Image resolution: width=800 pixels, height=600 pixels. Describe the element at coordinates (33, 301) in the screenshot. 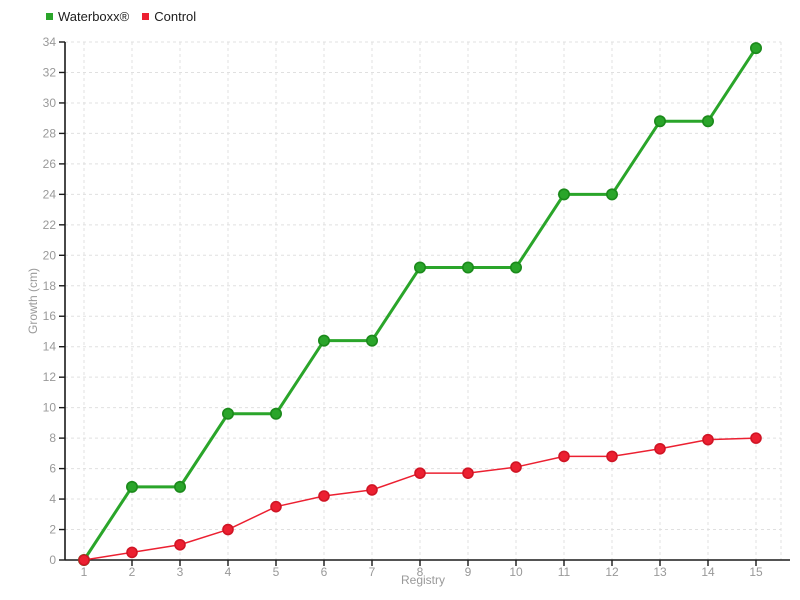

I see `y-axis-title: Growth (cm)` at that location.